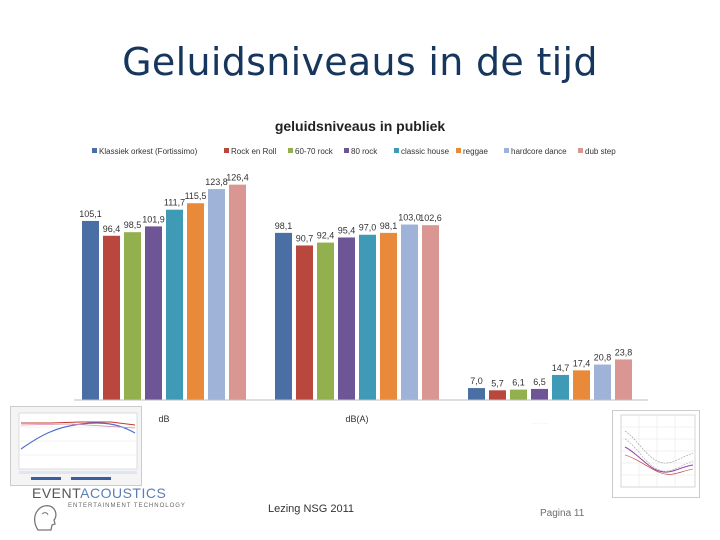 The height and width of the screenshot is (540, 720). Describe the element at coordinates (368, 228) in the screenshot. I see `data-label-classic-house-group-2: 97,0` at that location.